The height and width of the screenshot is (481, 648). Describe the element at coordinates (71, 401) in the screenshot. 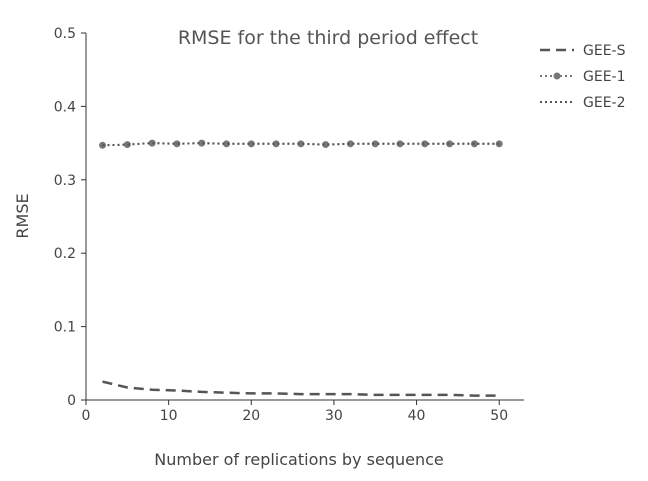

I see `y-tick-label: 0` at that location.